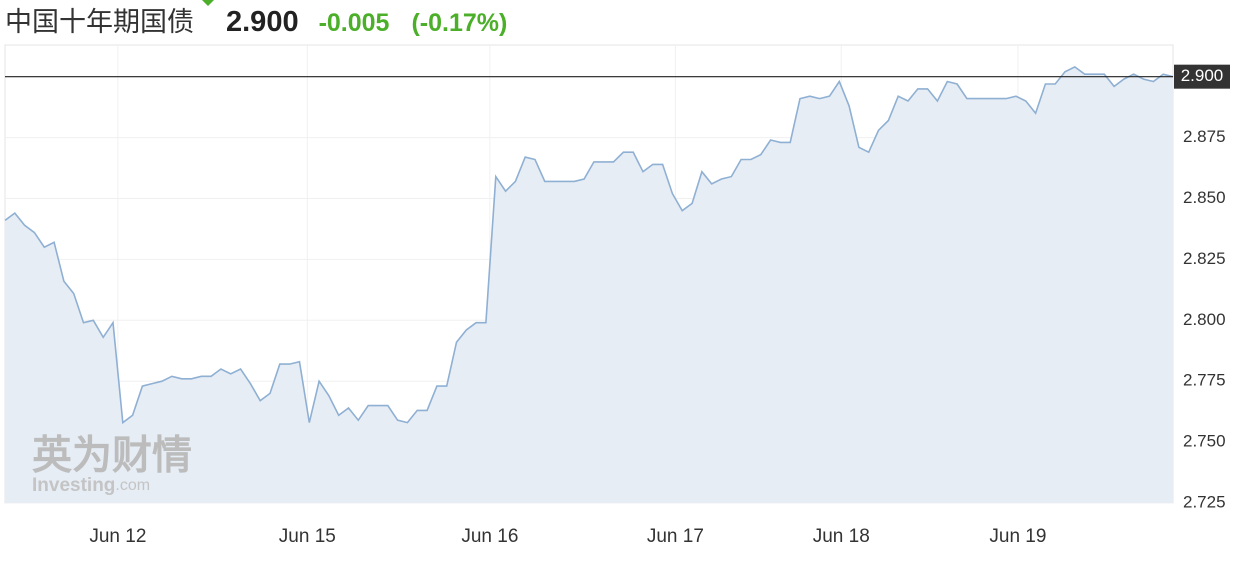 The width and height of the screenshot is (1247, 585). Describe the element at coordinates (208, 3) in the screenshot. I see `down-arrow` at that location.